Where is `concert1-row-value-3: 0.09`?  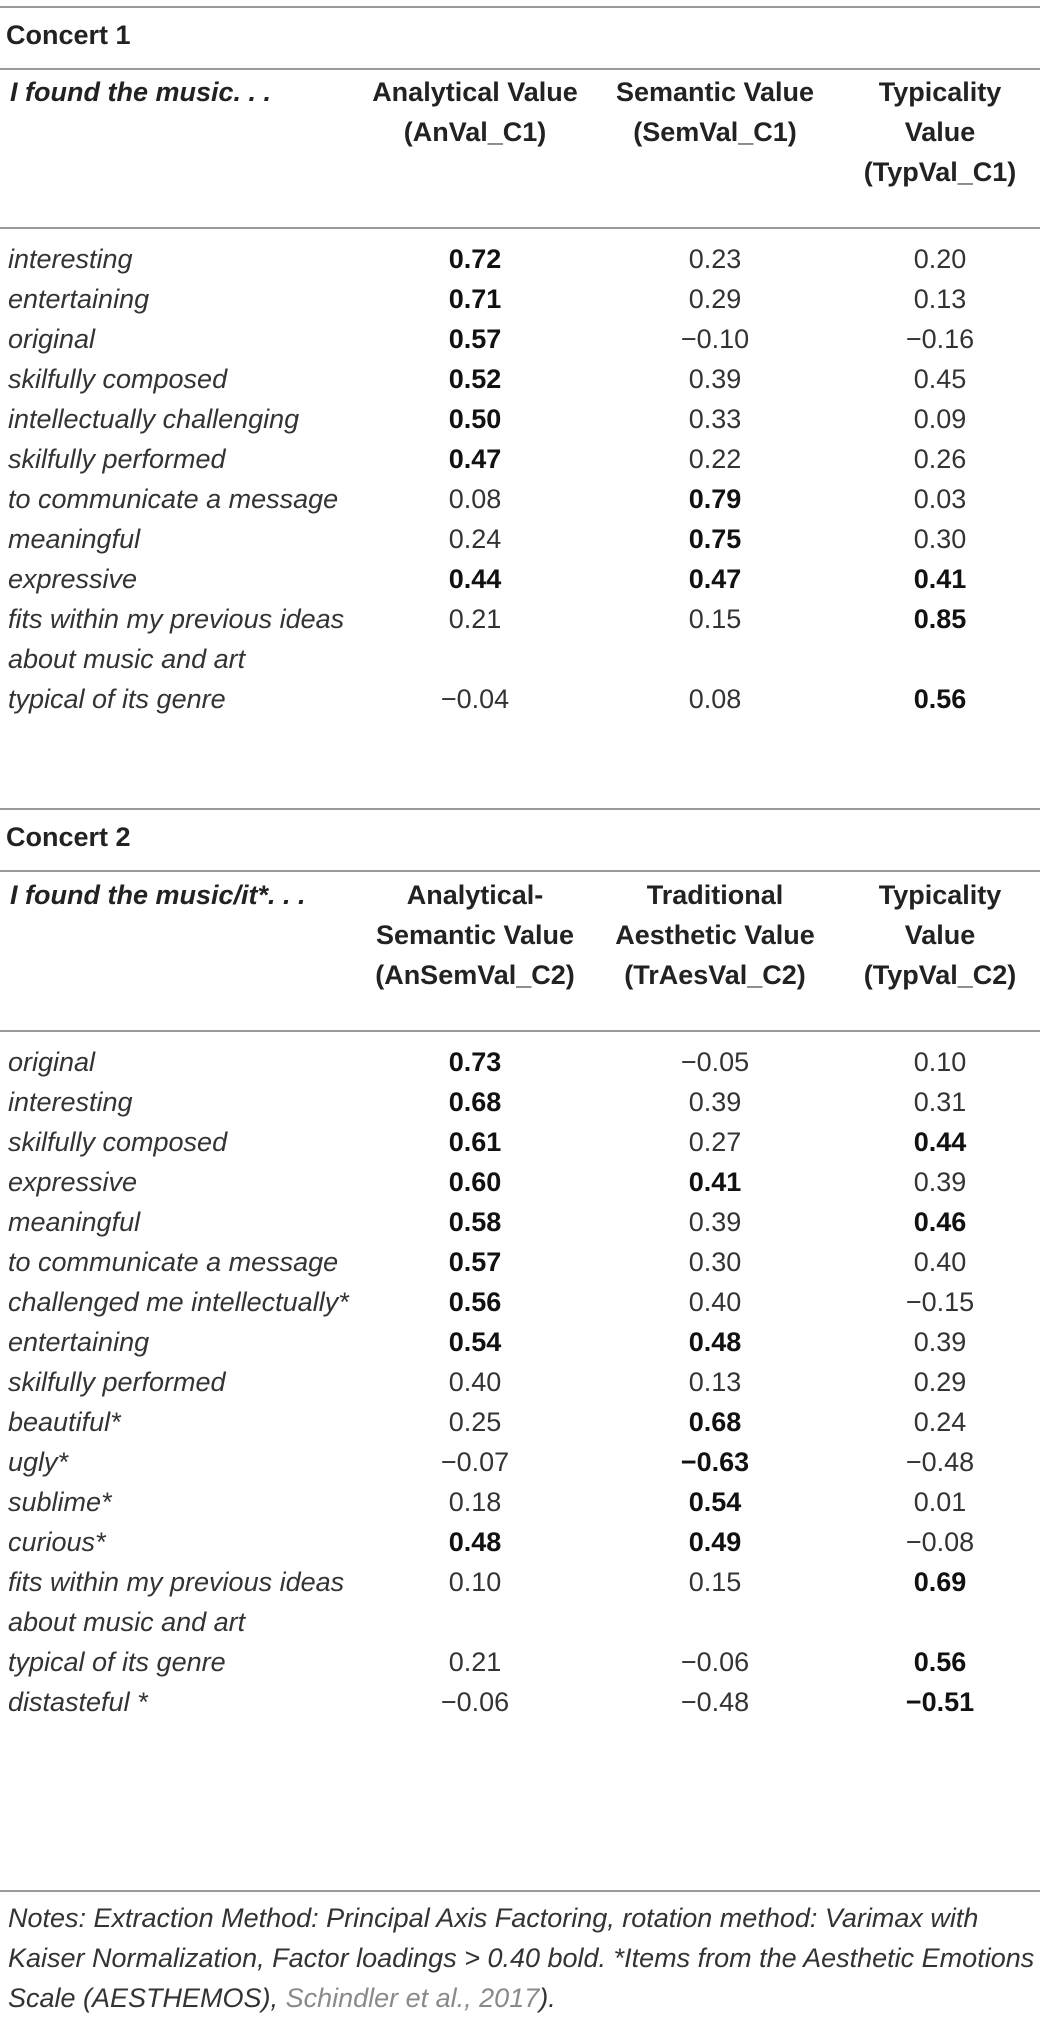 concert1-row-value-3: 0.09 is located at coordinates (940, 419).